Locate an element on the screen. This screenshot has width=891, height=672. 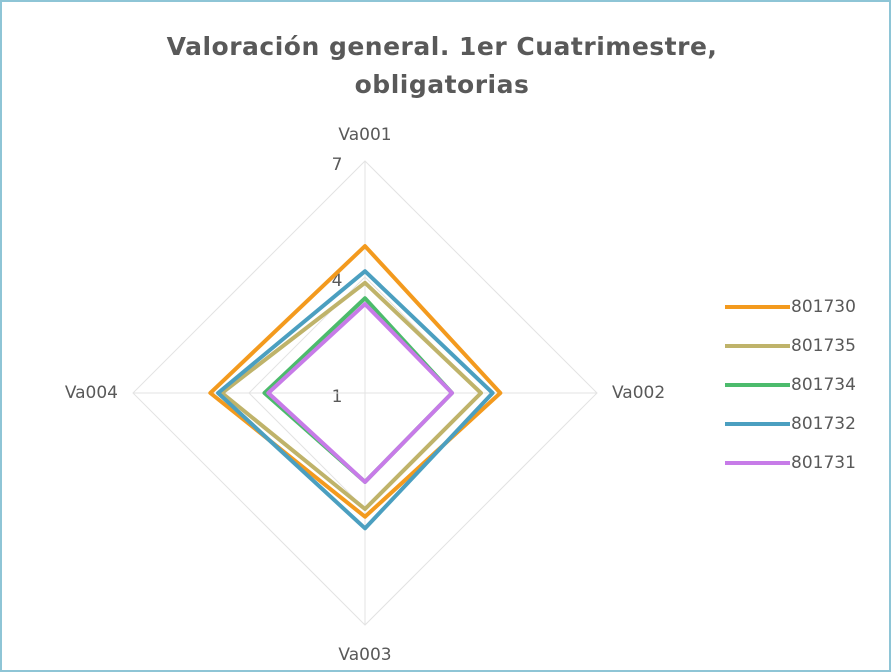
axis-label: Va002 is located at coordinates (638, 393).